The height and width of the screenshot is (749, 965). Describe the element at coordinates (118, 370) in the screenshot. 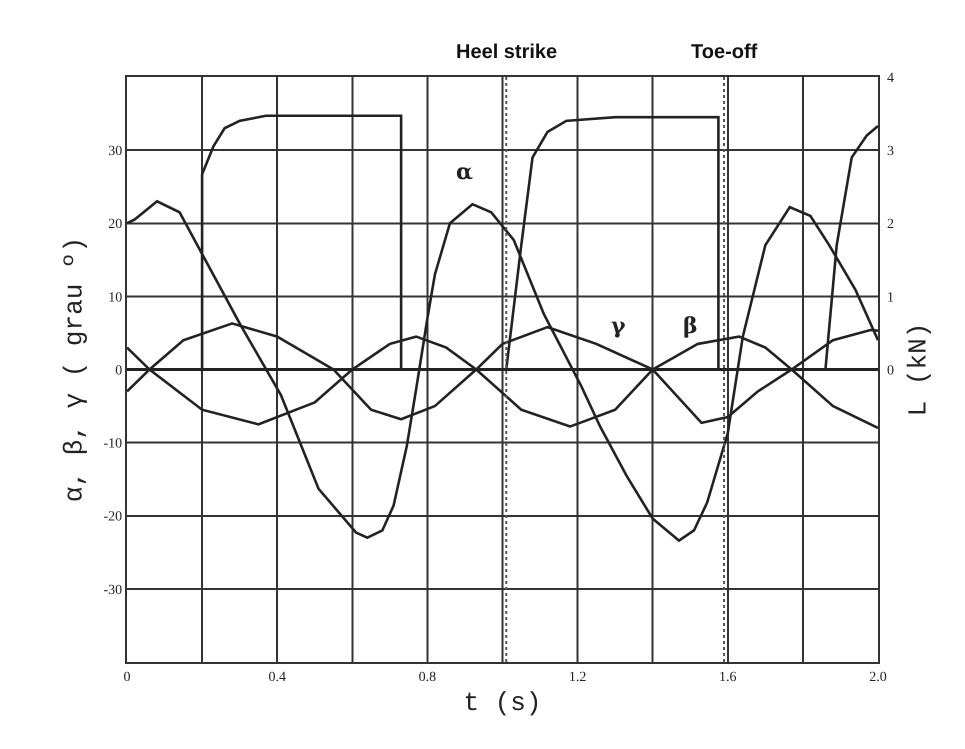

I see `y-tick-label: 0` at that location.